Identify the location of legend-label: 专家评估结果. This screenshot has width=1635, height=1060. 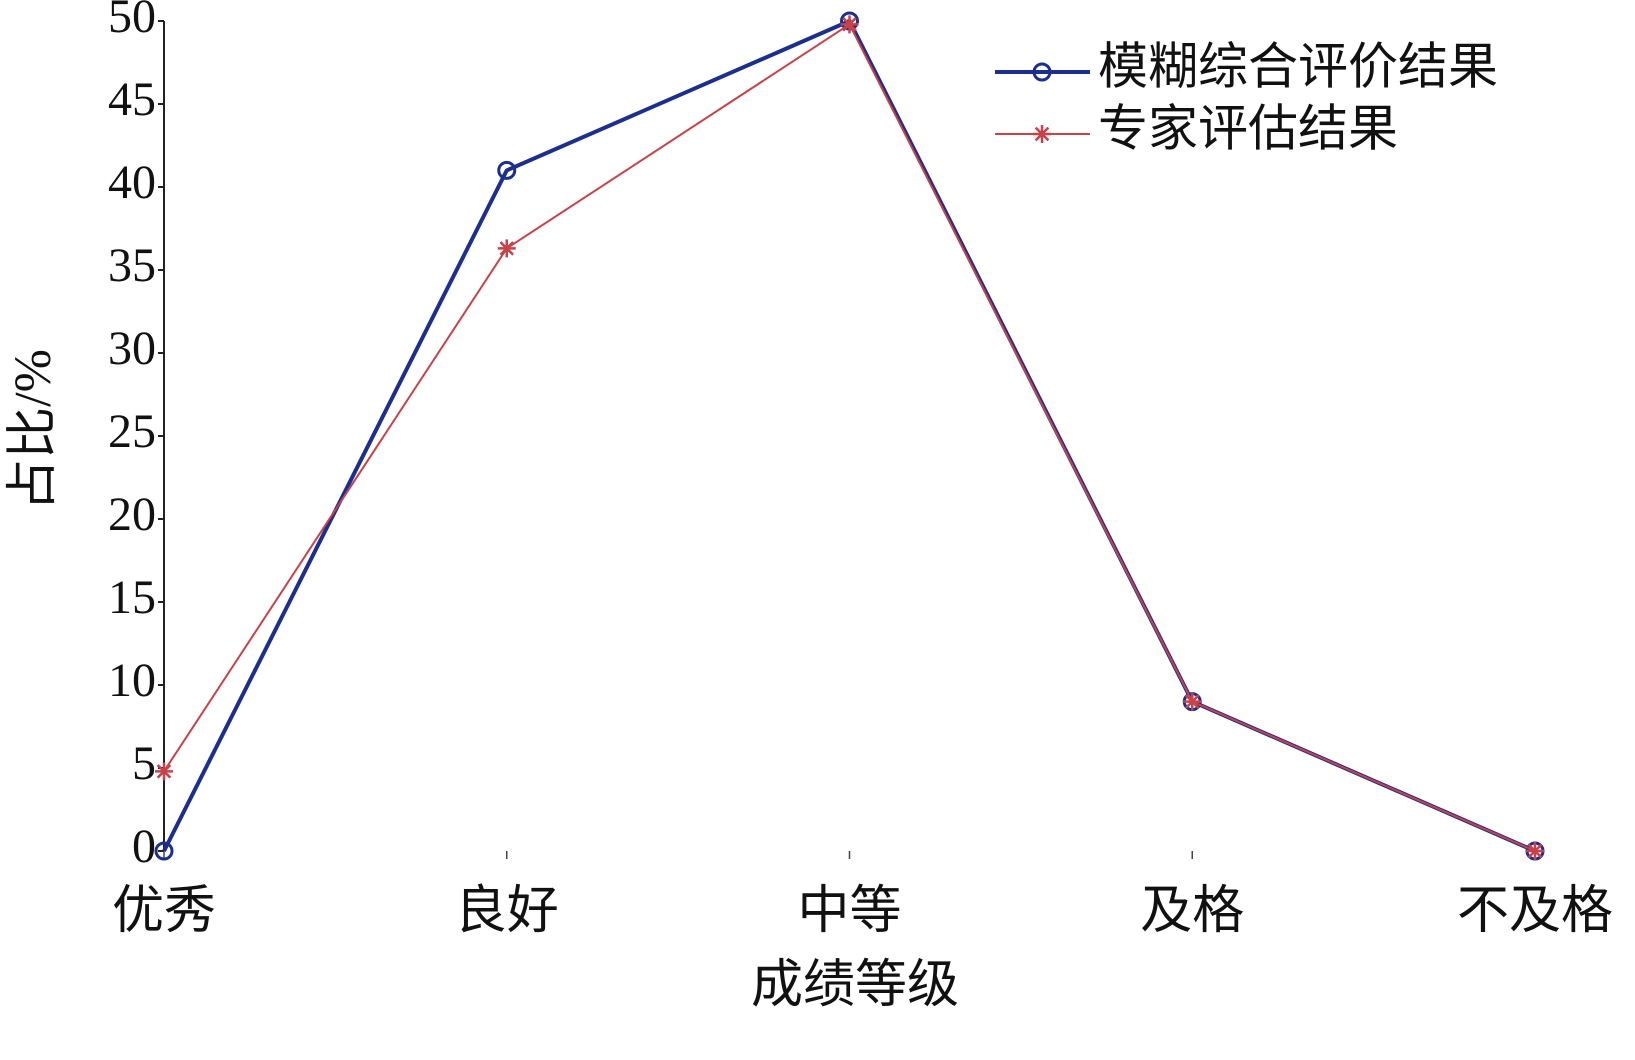
(1248, 128).